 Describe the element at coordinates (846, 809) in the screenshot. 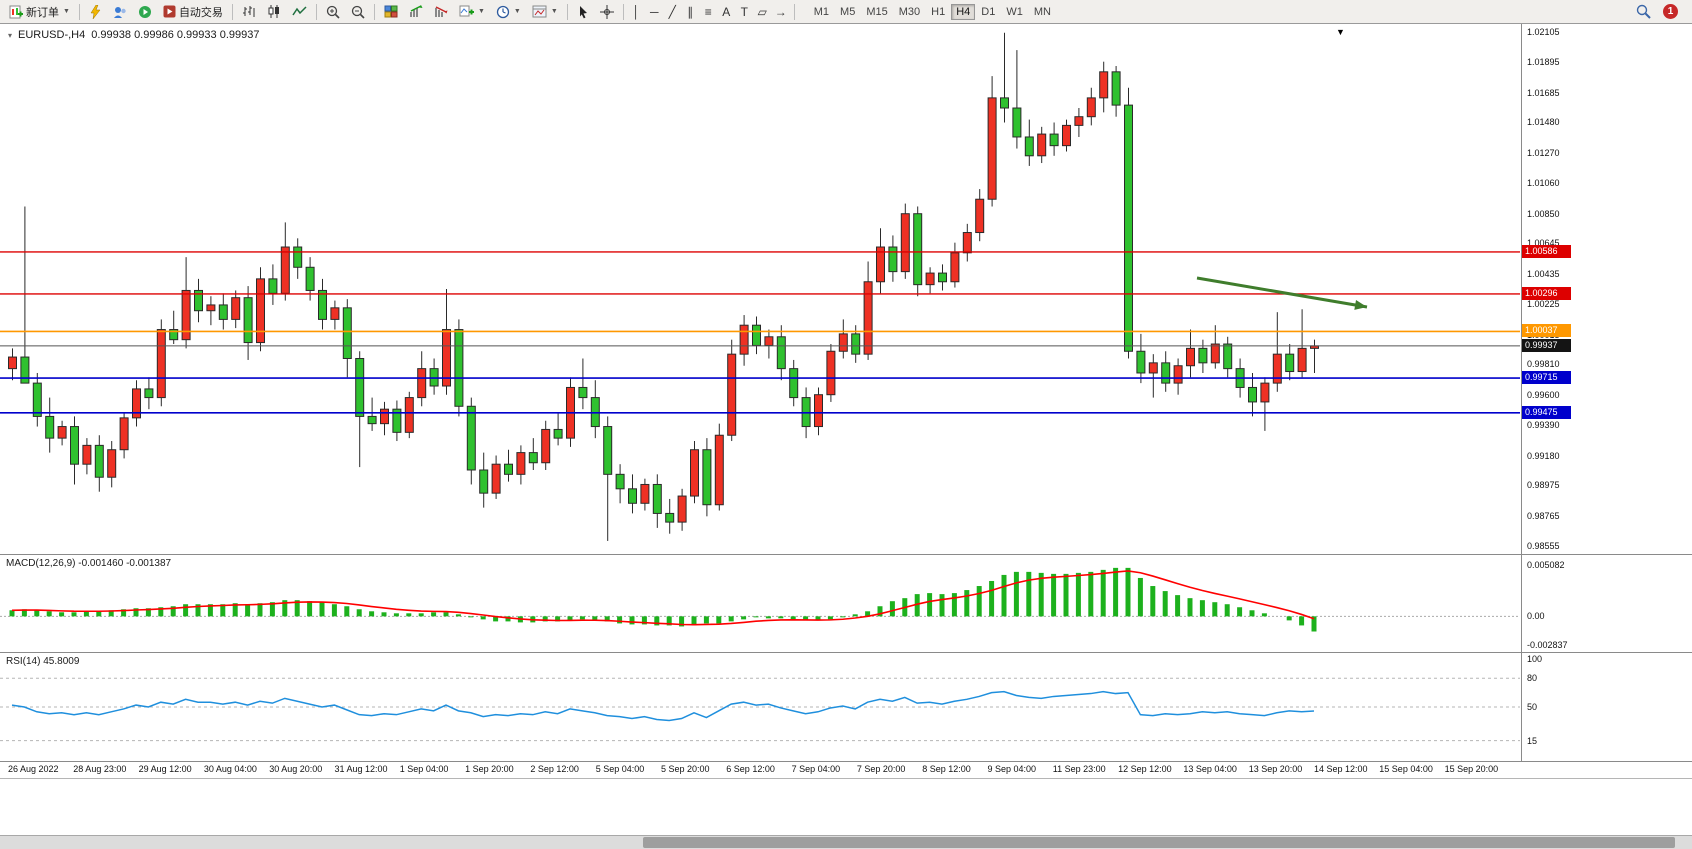

I see `bottom-filler` at that location.